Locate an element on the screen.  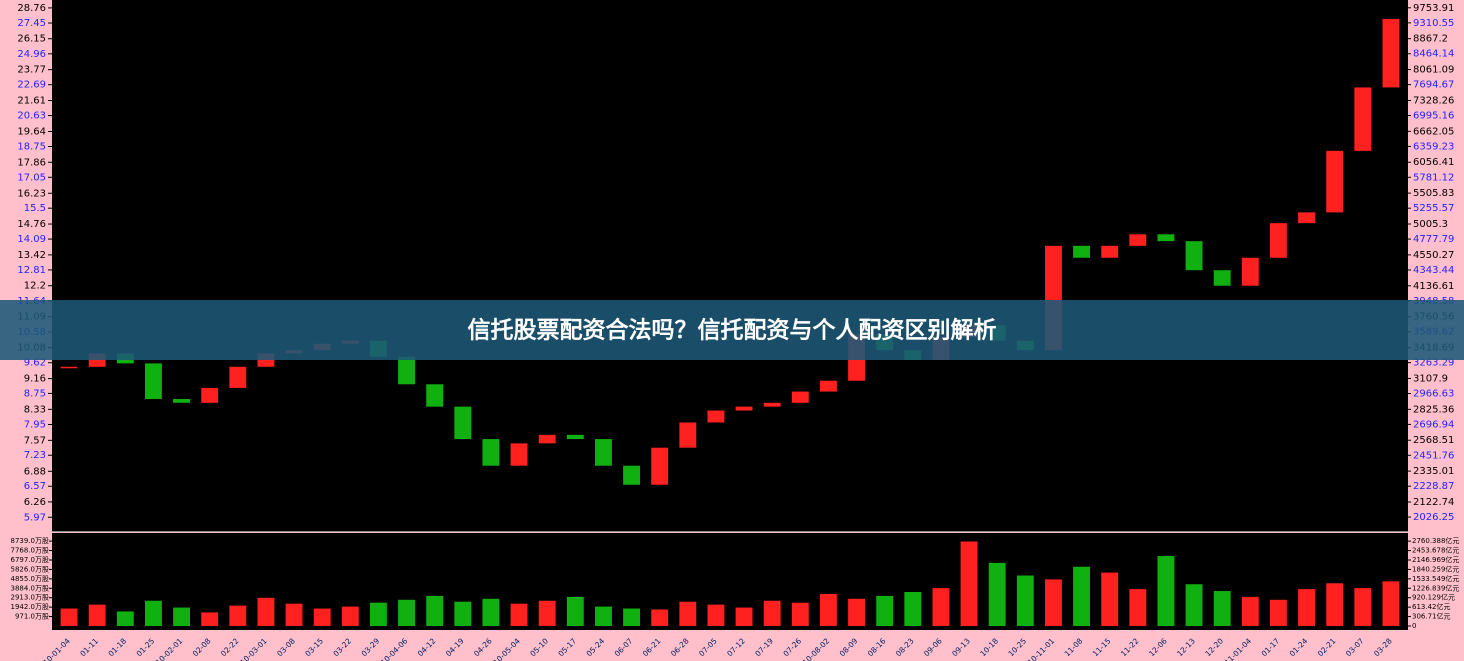
volume-tick-label: 4855.0万股 is located at coordinates (30, 579).